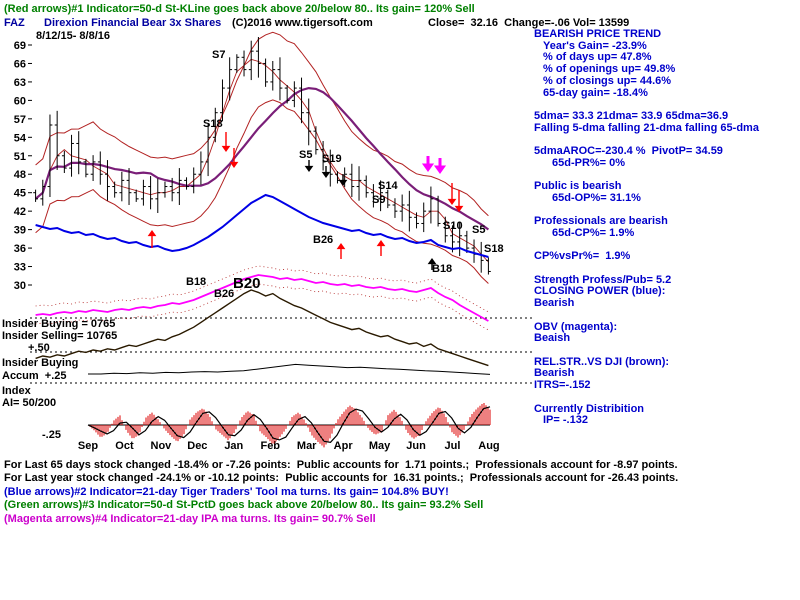  Describe the element at coordinates (601, 221) in the screenshot. I see `stats-line: Professionals are bearish` at that location.